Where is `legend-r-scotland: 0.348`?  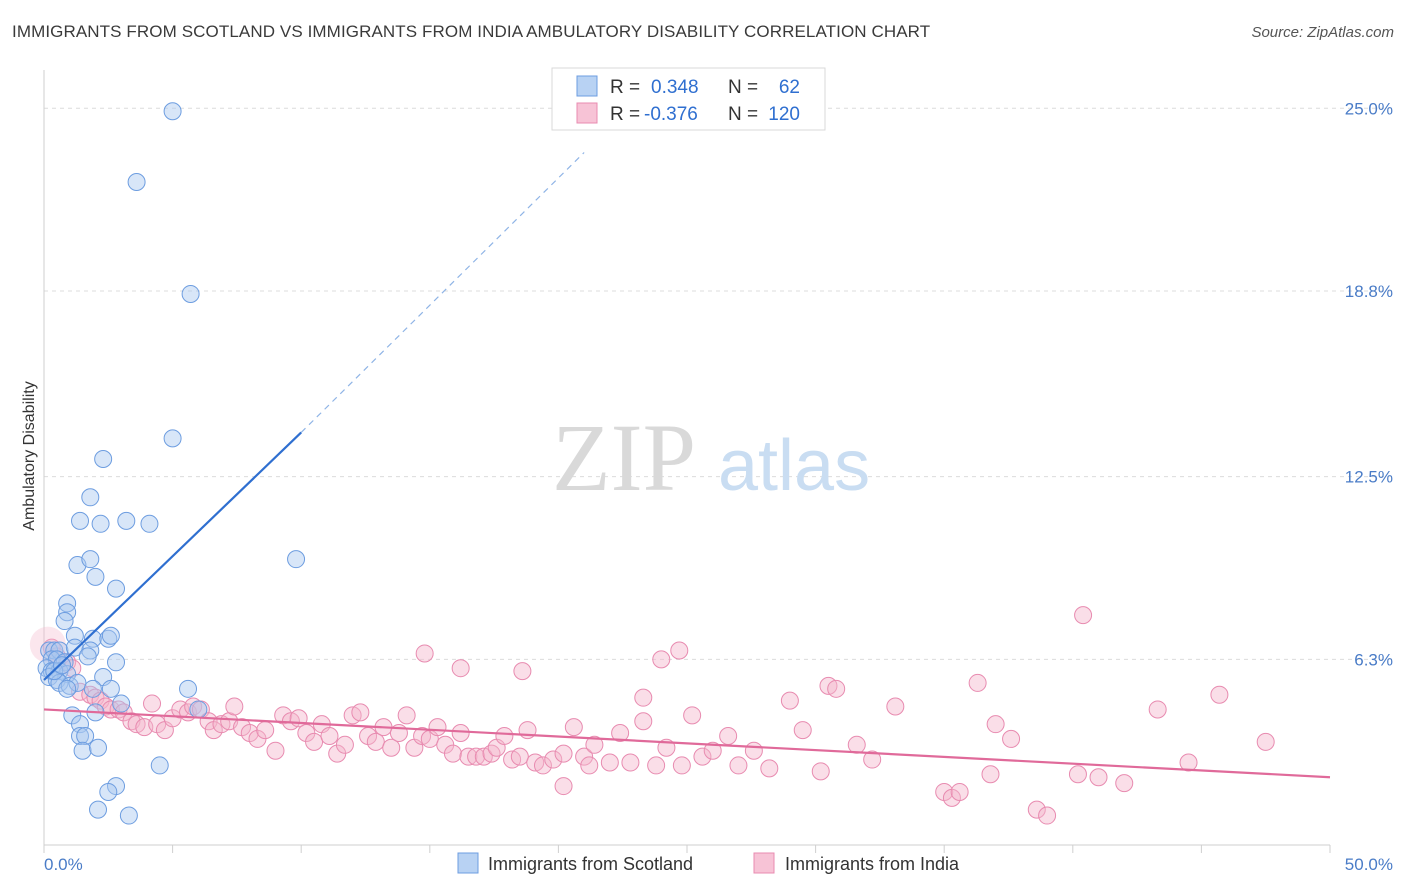
legend-r-scotland: 0.348 is located at coordinates (675, 87).